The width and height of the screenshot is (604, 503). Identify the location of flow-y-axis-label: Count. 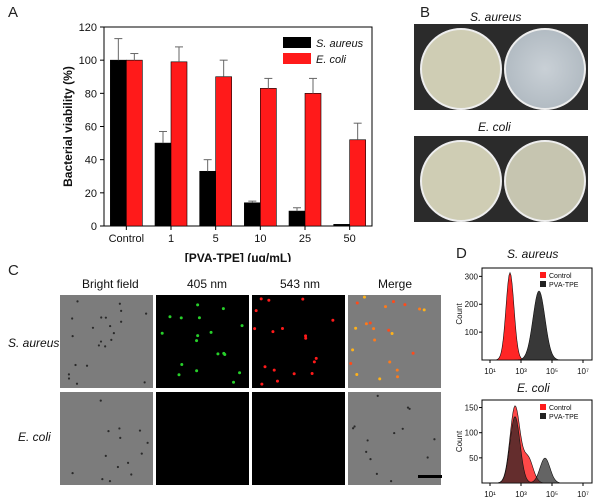
(459, 441).